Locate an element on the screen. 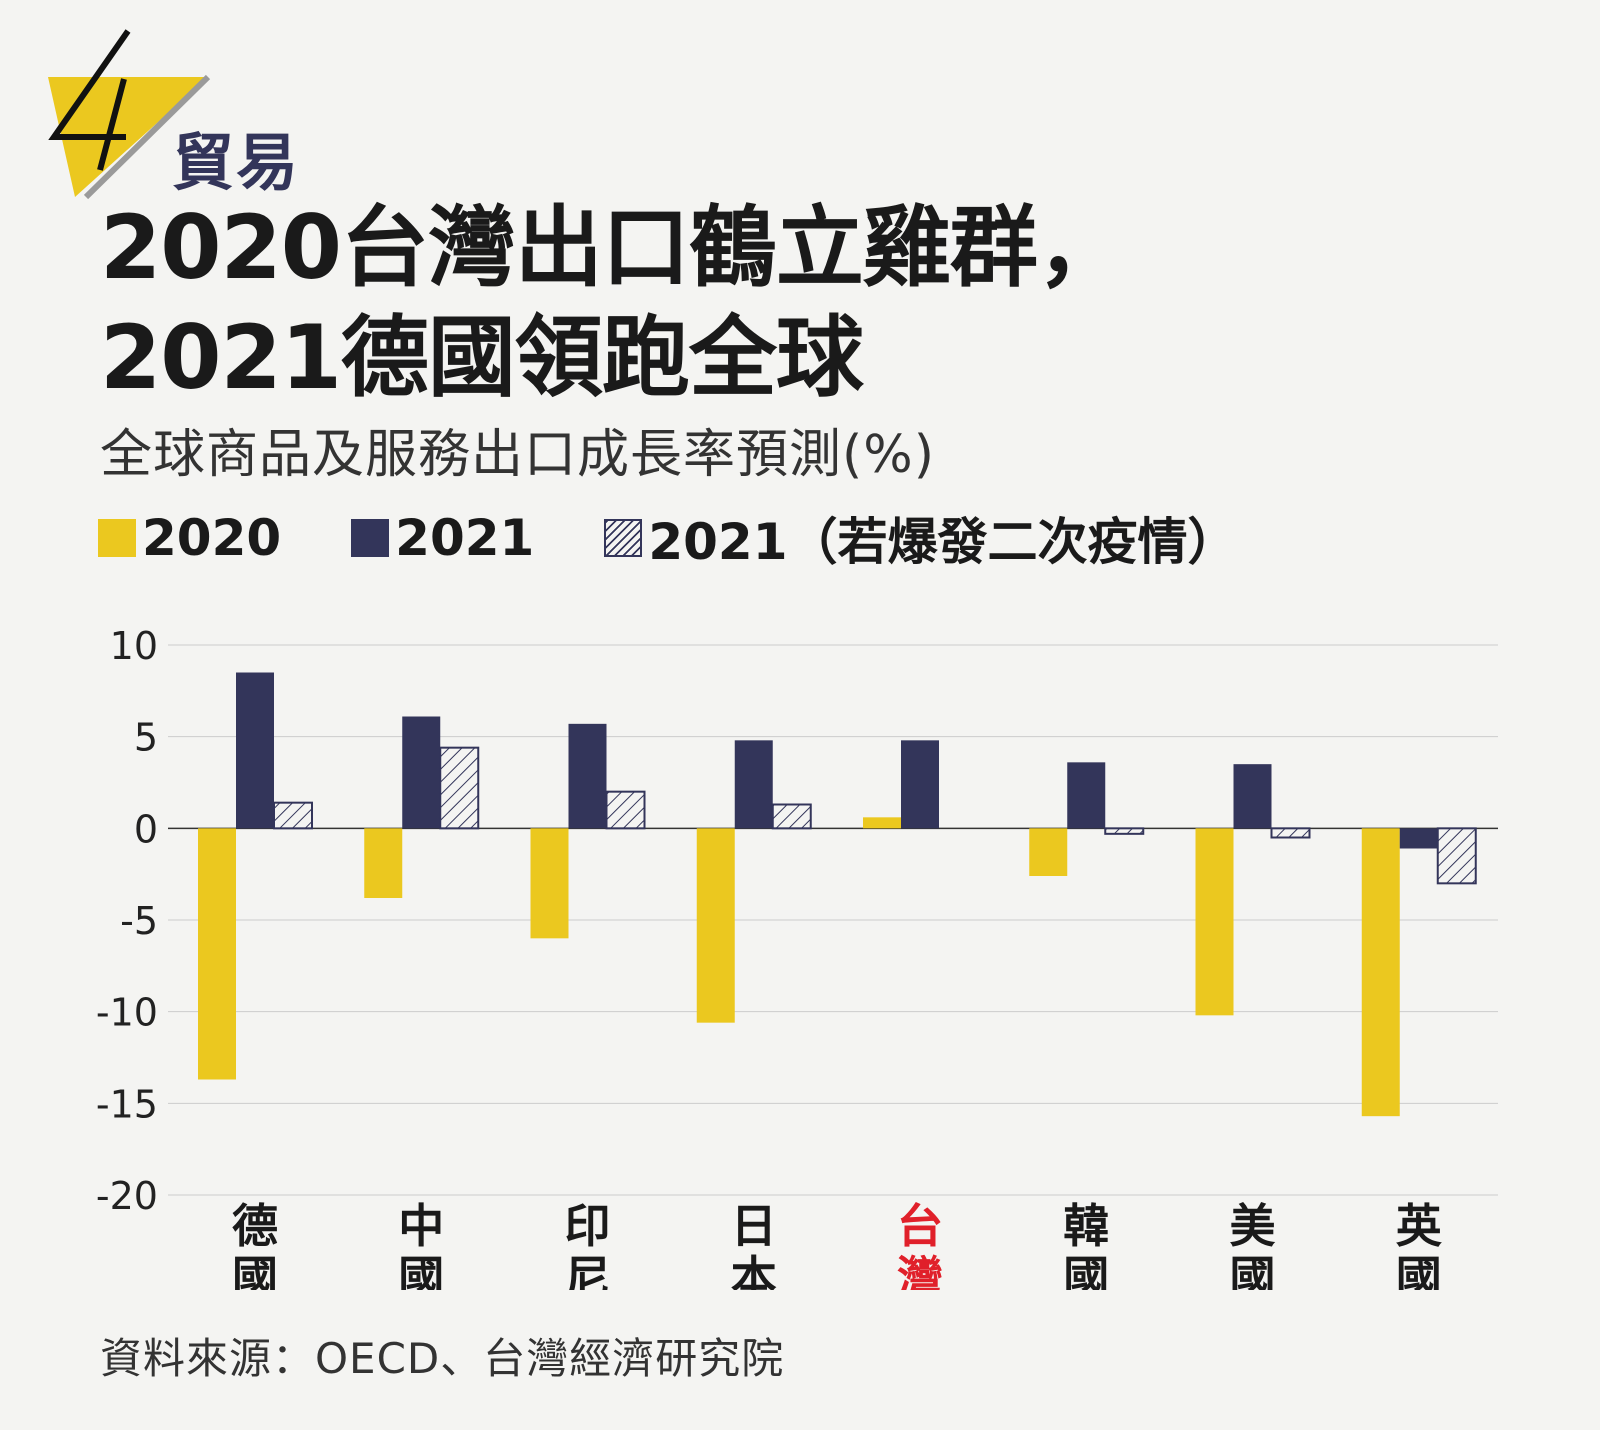 The image size is (1600, 1430). x-tick-label-char: 韓 is located at coordinates (1086, 1226).